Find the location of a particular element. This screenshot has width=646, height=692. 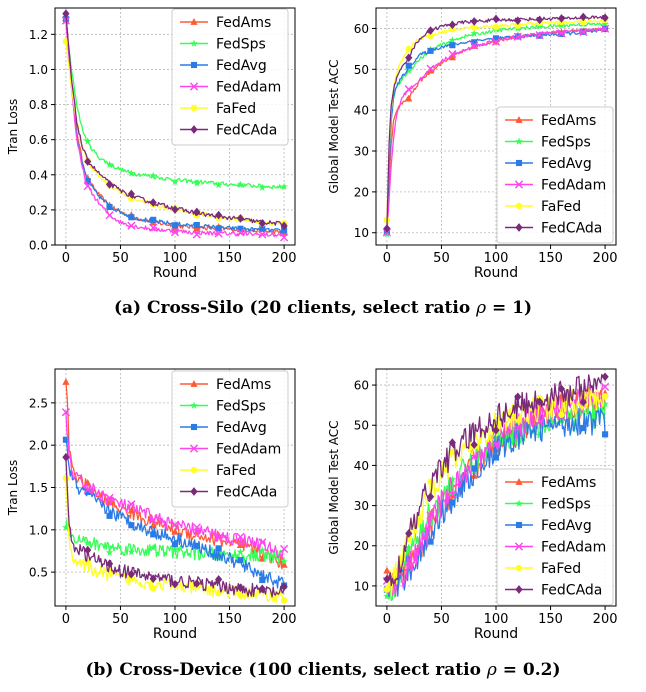

x-tick-label: 200 is located at coordinates (605, 258).